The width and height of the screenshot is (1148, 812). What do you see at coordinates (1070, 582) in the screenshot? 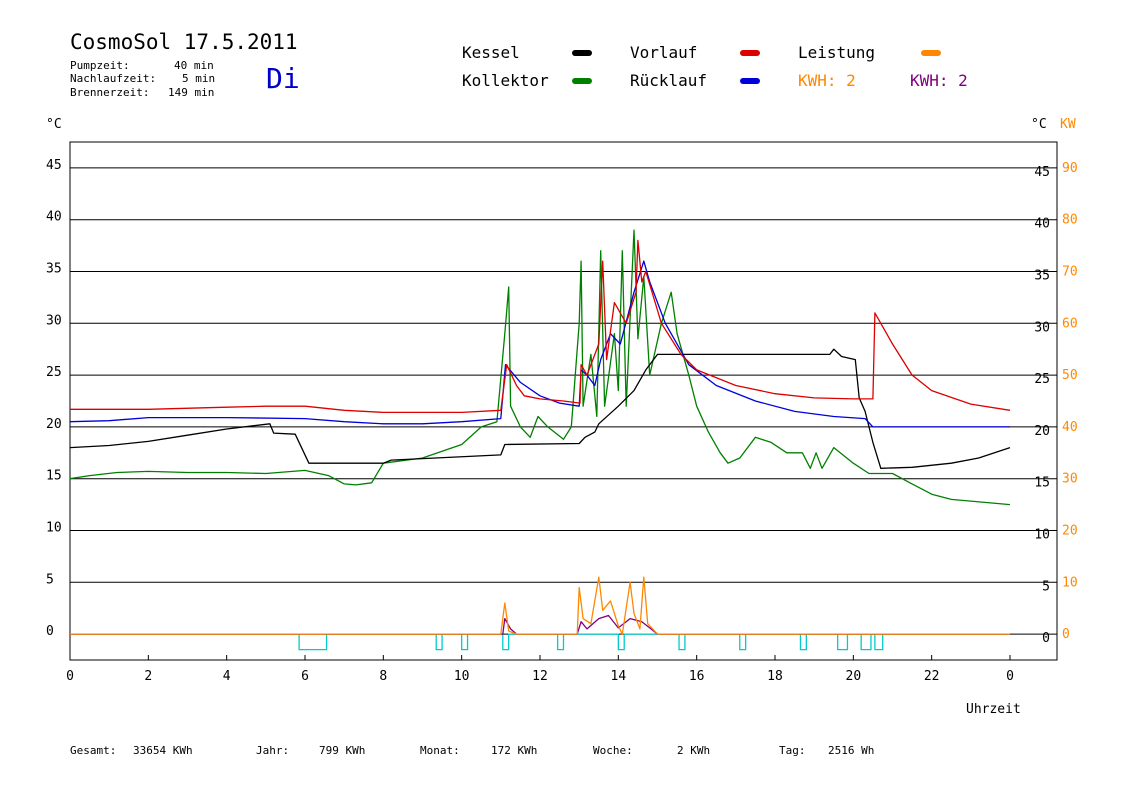
I see `y2-tick-label-10: 10` at bounding box center [1070, 582].